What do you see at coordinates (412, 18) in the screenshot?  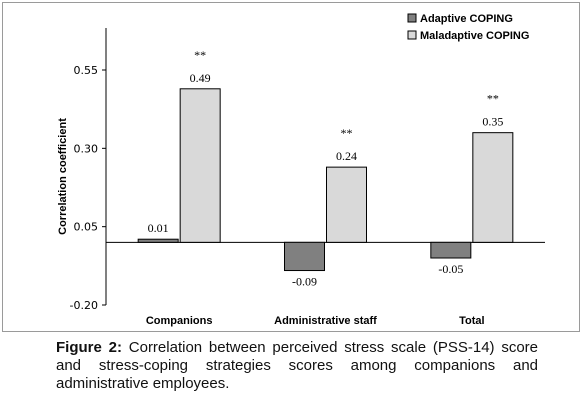 I see `legend-swatch-adaptive` at bounding box center [412, 18].